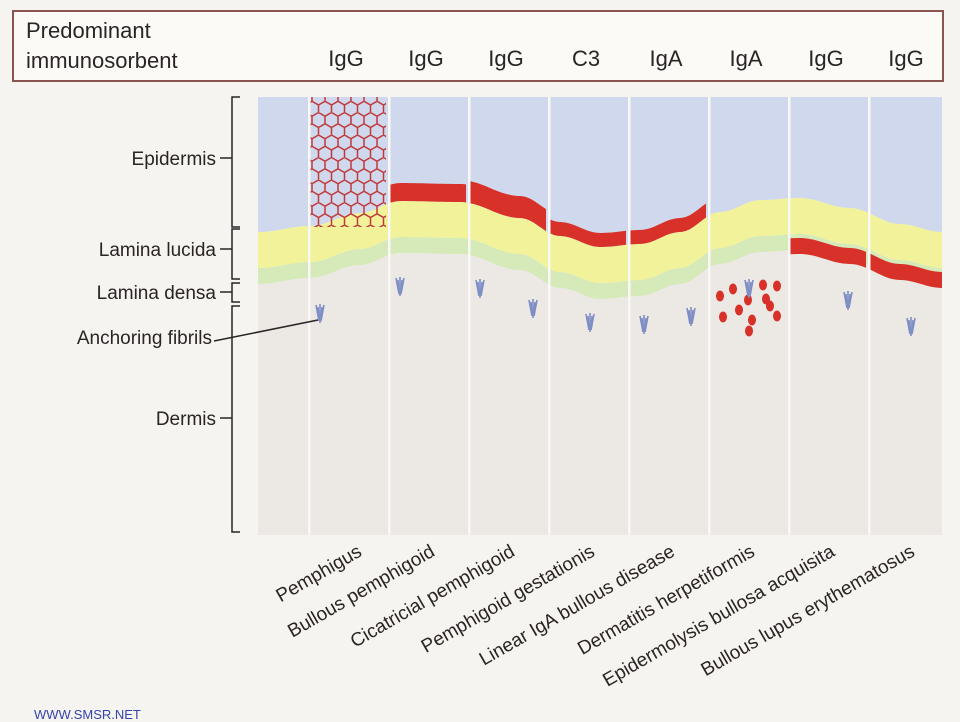 The width and height of the screenshot is (960, 722). Describe the element at coordinates (746, 58) in the screenshot. I see `immunosorbent-col-6: IgA` at that location.